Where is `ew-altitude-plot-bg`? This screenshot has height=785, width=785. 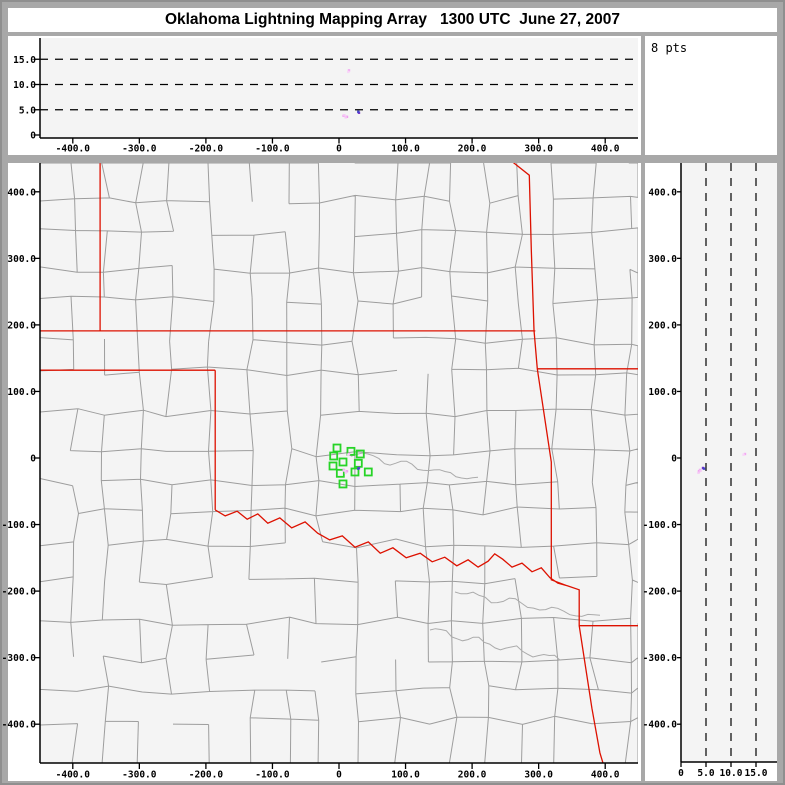 ew-altitude-plot-bg is located at coordinates (339, 88).